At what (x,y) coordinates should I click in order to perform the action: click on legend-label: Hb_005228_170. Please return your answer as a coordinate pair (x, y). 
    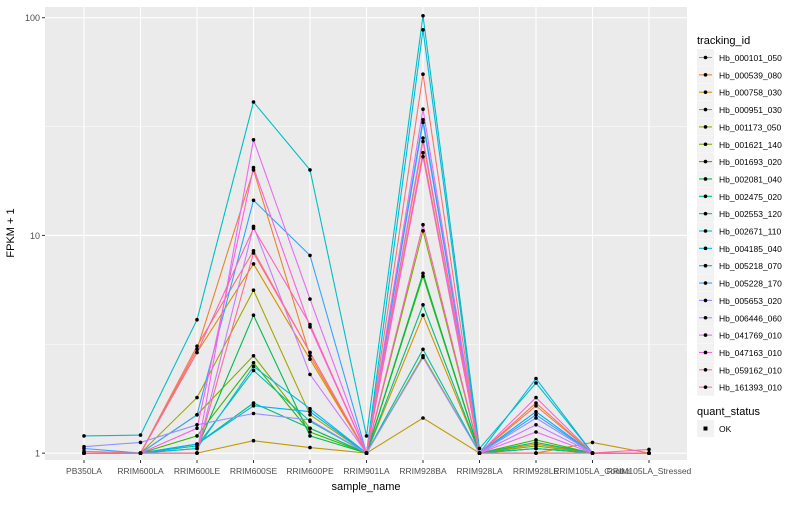
    Looking at the image, I should click on (750, 284).